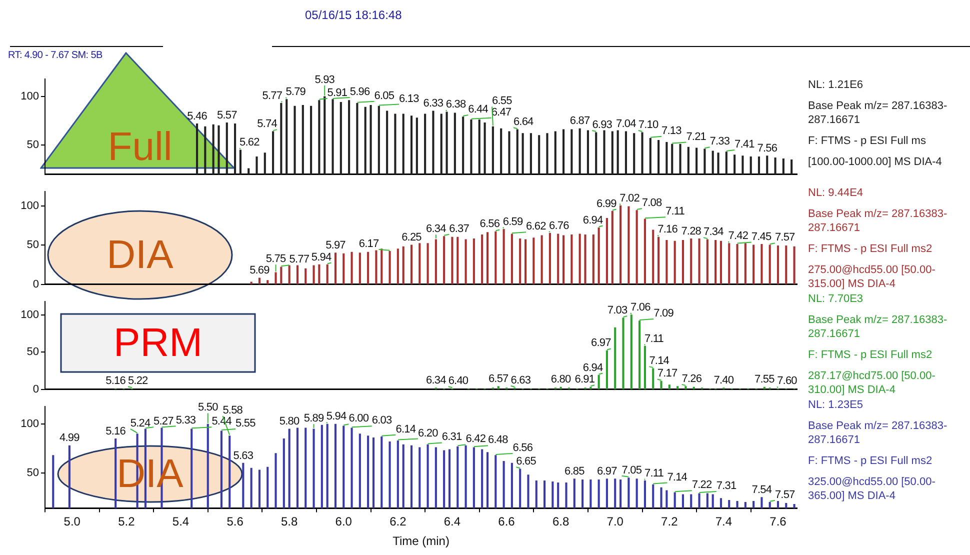 The height and width of the screenshot is (555, 970). I want to click on annotation: 6.40, so click(458, 381).